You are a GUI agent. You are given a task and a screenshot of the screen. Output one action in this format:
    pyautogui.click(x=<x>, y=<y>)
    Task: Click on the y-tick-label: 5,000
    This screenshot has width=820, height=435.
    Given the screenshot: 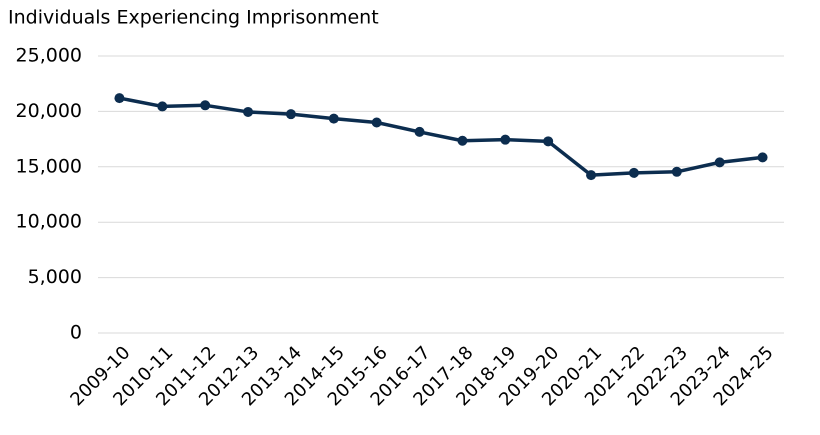 What is the action you would take?
    pyautogui.click(x=55, y=277)
    